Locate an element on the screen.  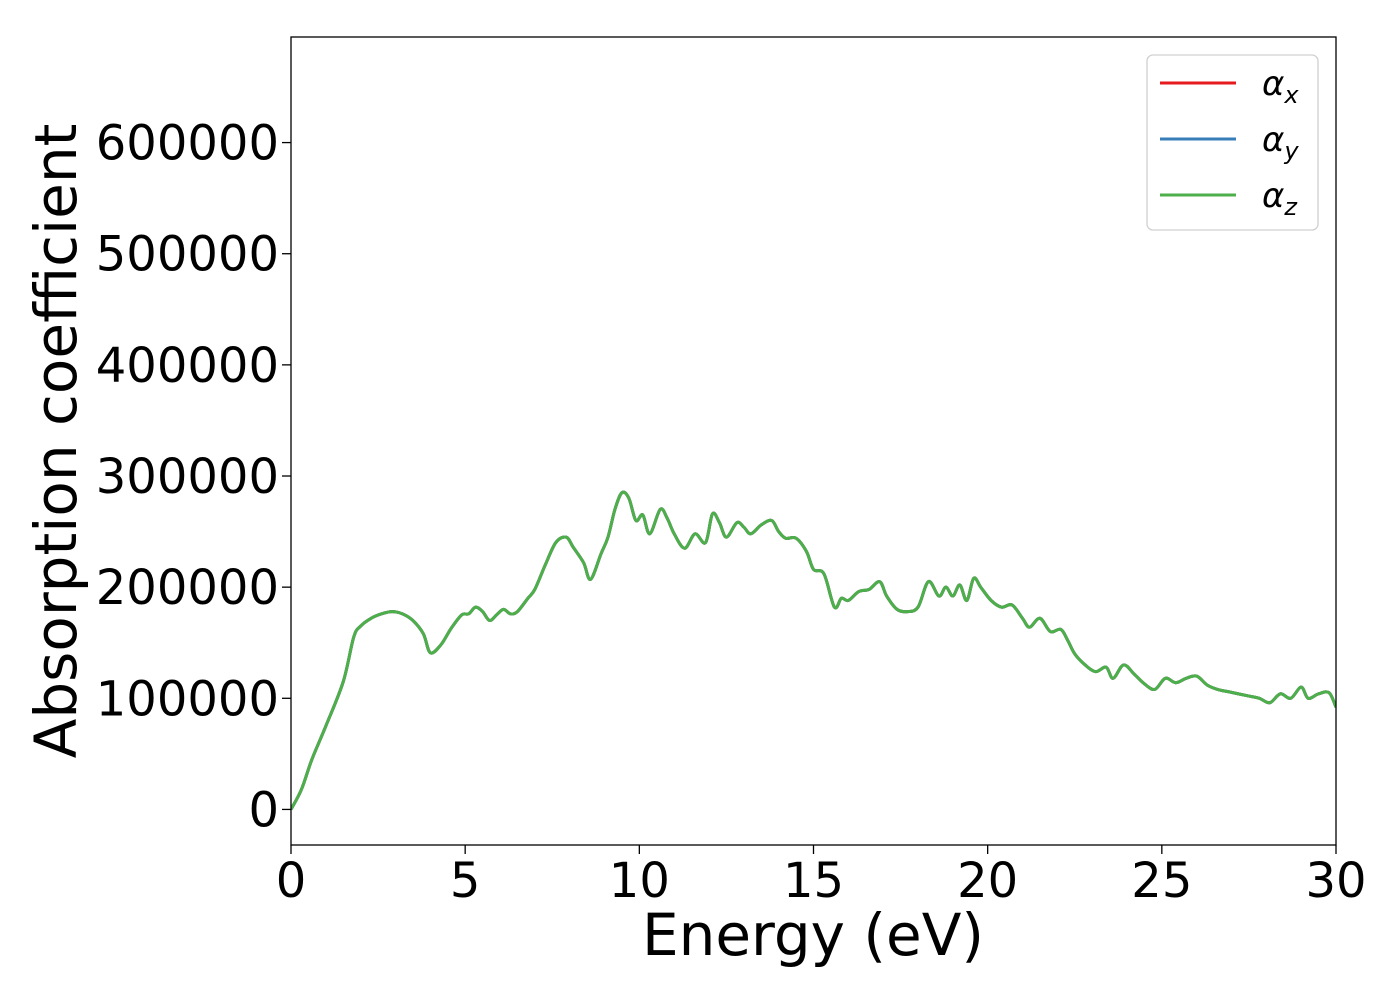
legend-label: αx is located at coordinates (1280, 86).